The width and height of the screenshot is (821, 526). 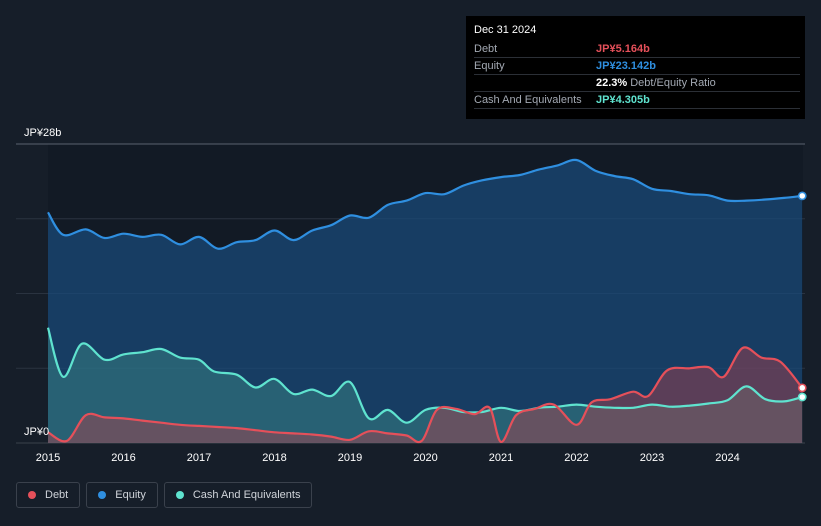 What do you see at coordinates (350, 458) in the screenshot?
I see `x-tick-label: 2019` at bounding box center [350, 458].